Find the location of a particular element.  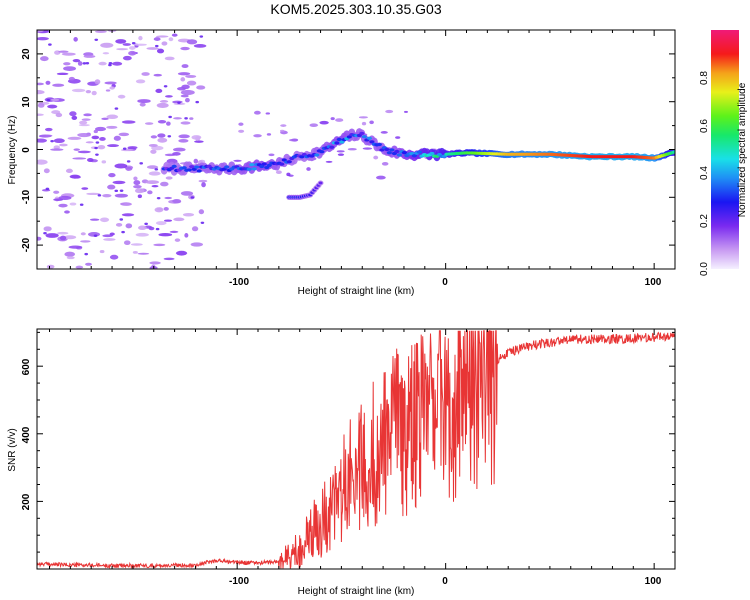

snr-xtick-label: 100 is located at coordinates (653, 581).